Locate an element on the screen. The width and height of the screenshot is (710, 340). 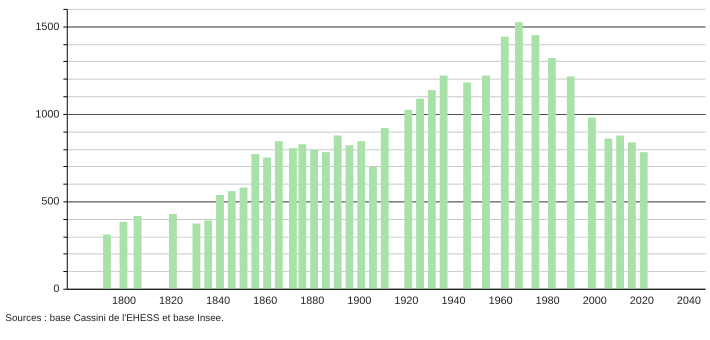
y-tick-label: 500 is located at coordinates (50, 202).